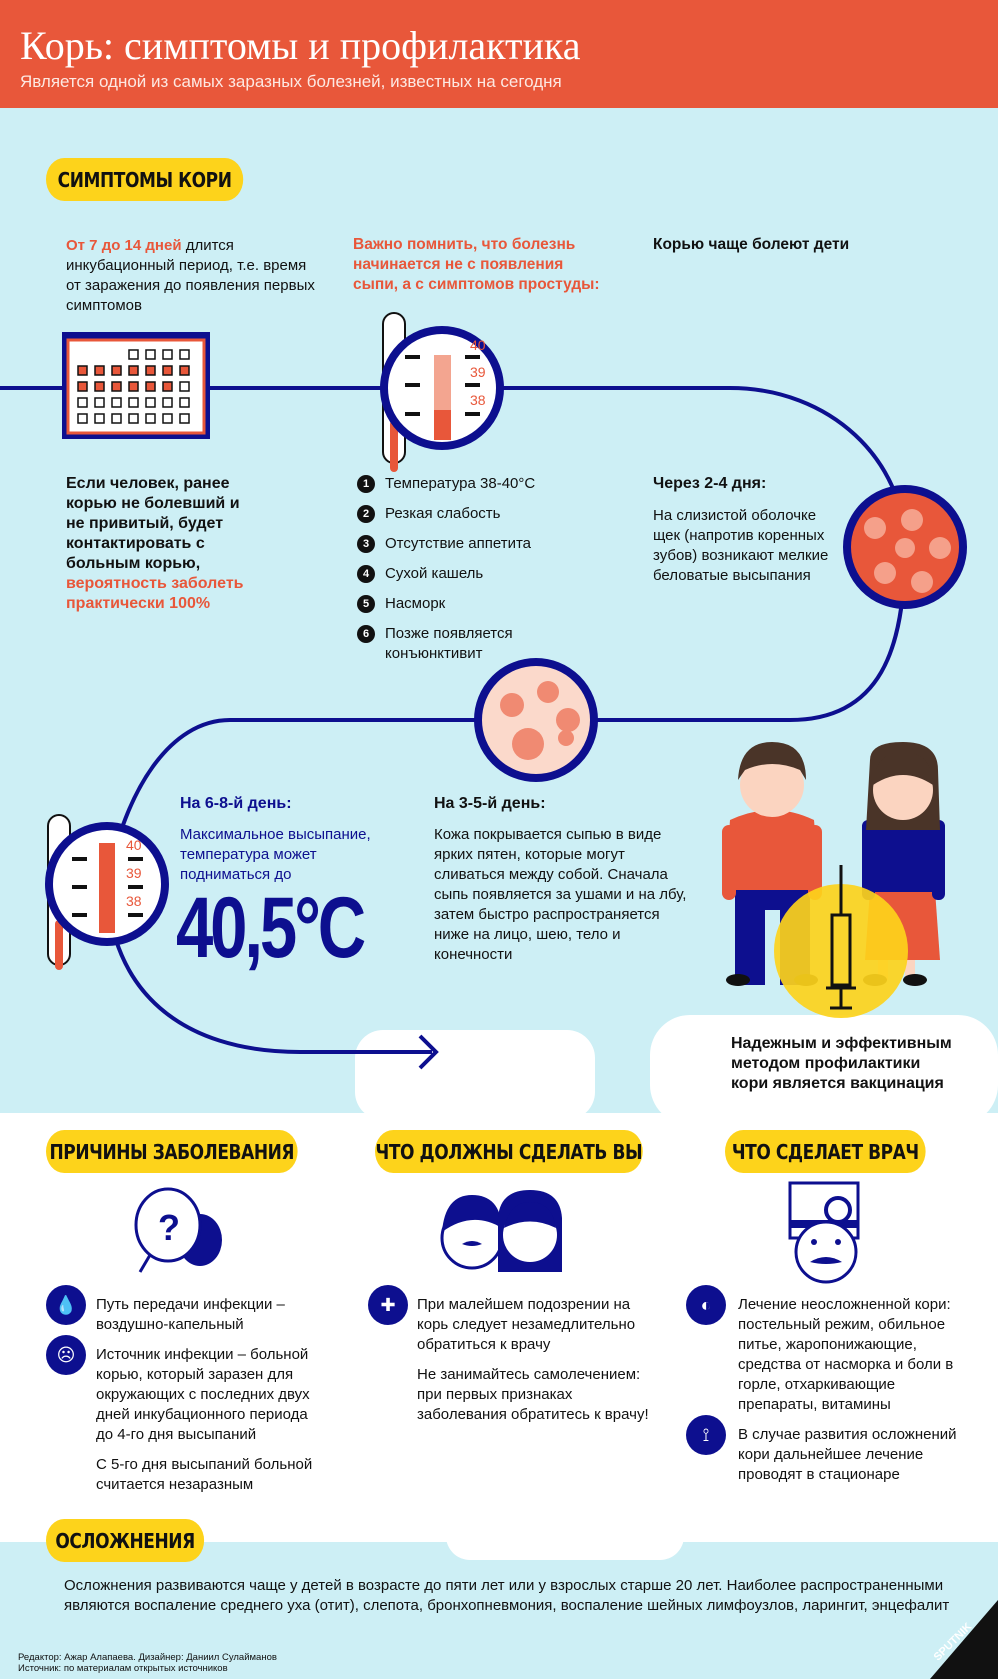 Image resolution: width=998 pixels, height=1679 pixels. I want to click on symptom-item: 4 Сухой кашель, so click(451, 574).